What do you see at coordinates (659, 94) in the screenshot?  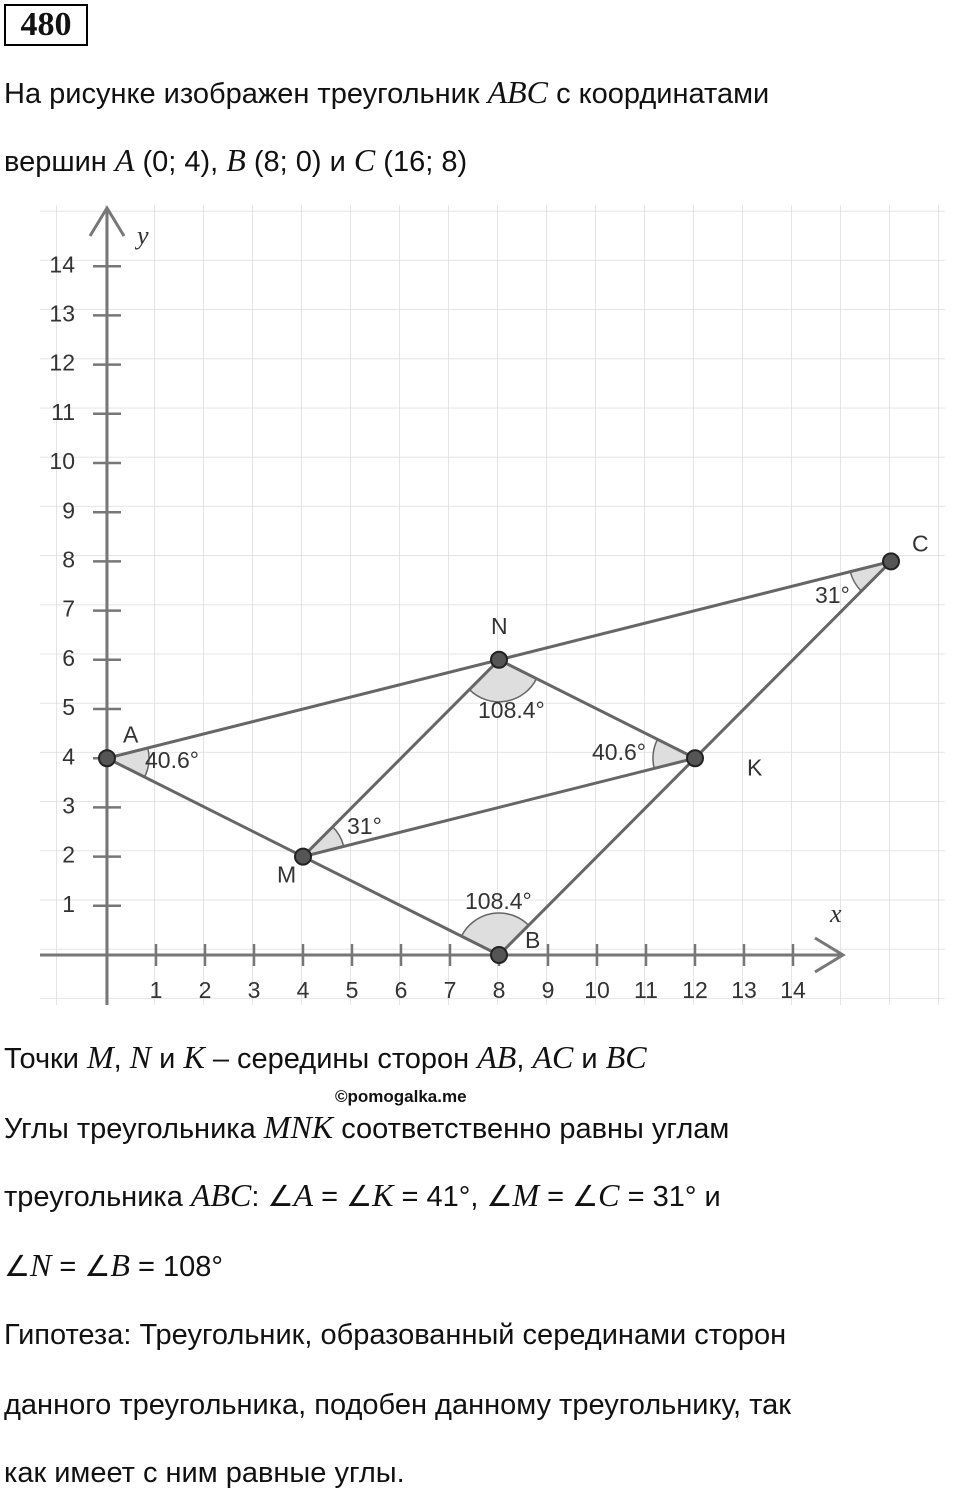 I see `text: с координатами` at bounding box center [659, 94].